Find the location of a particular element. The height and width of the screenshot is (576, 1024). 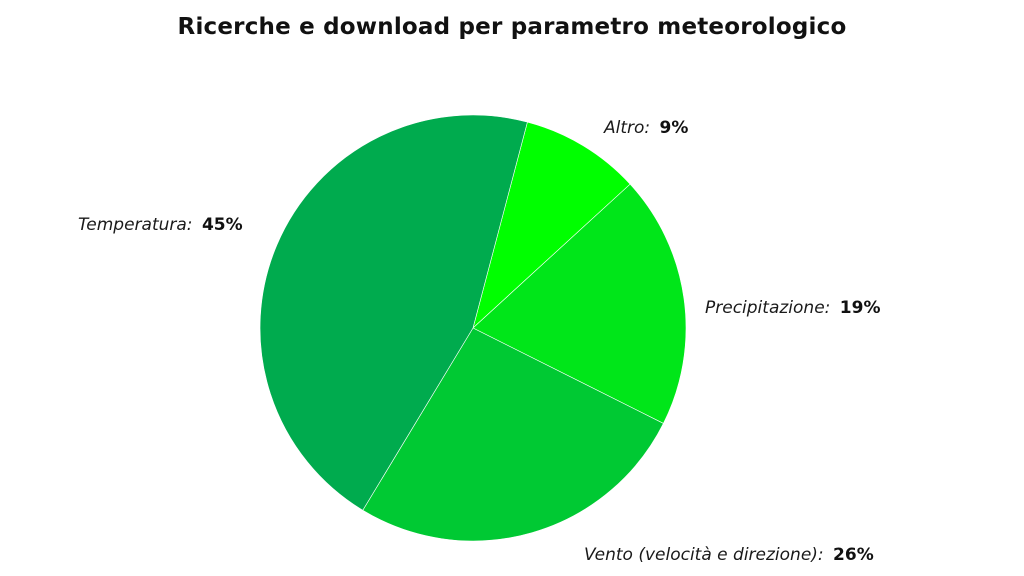

slice-value-label: 26% is located at coordinates (853, 555).